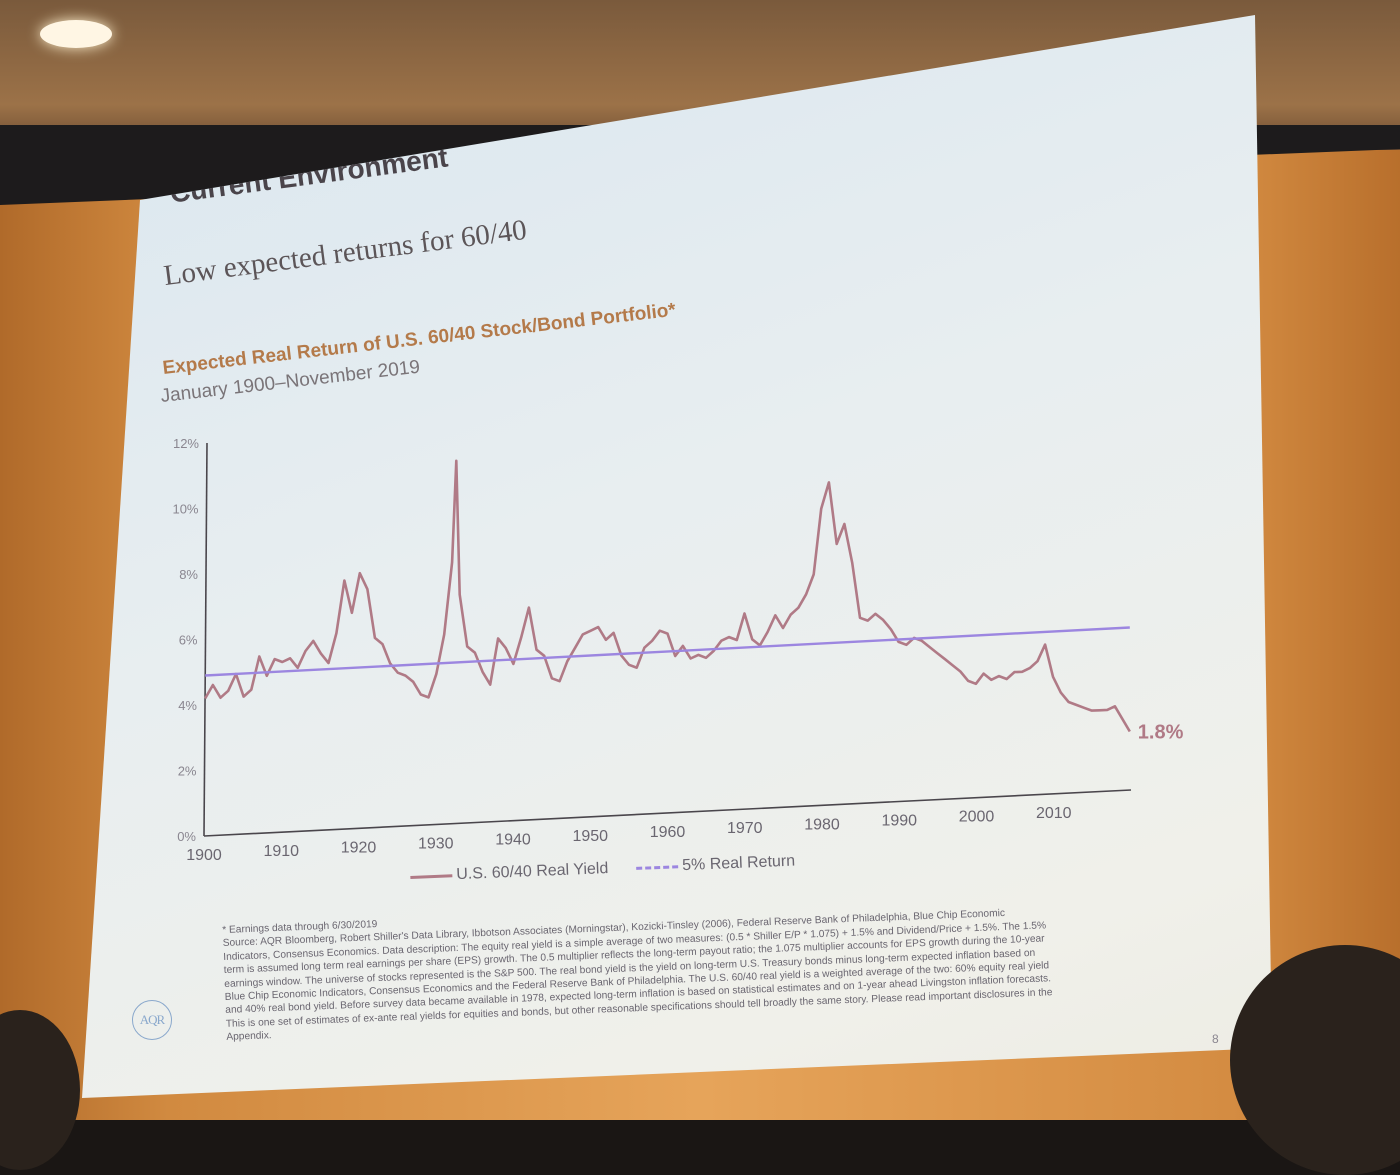 The width and height of the screenshot is (1400, 1175). What do you see at coordinates (187, 771) in the screenshot?
I see `y-tick-label: 2%` at bounding box center [187, 771].